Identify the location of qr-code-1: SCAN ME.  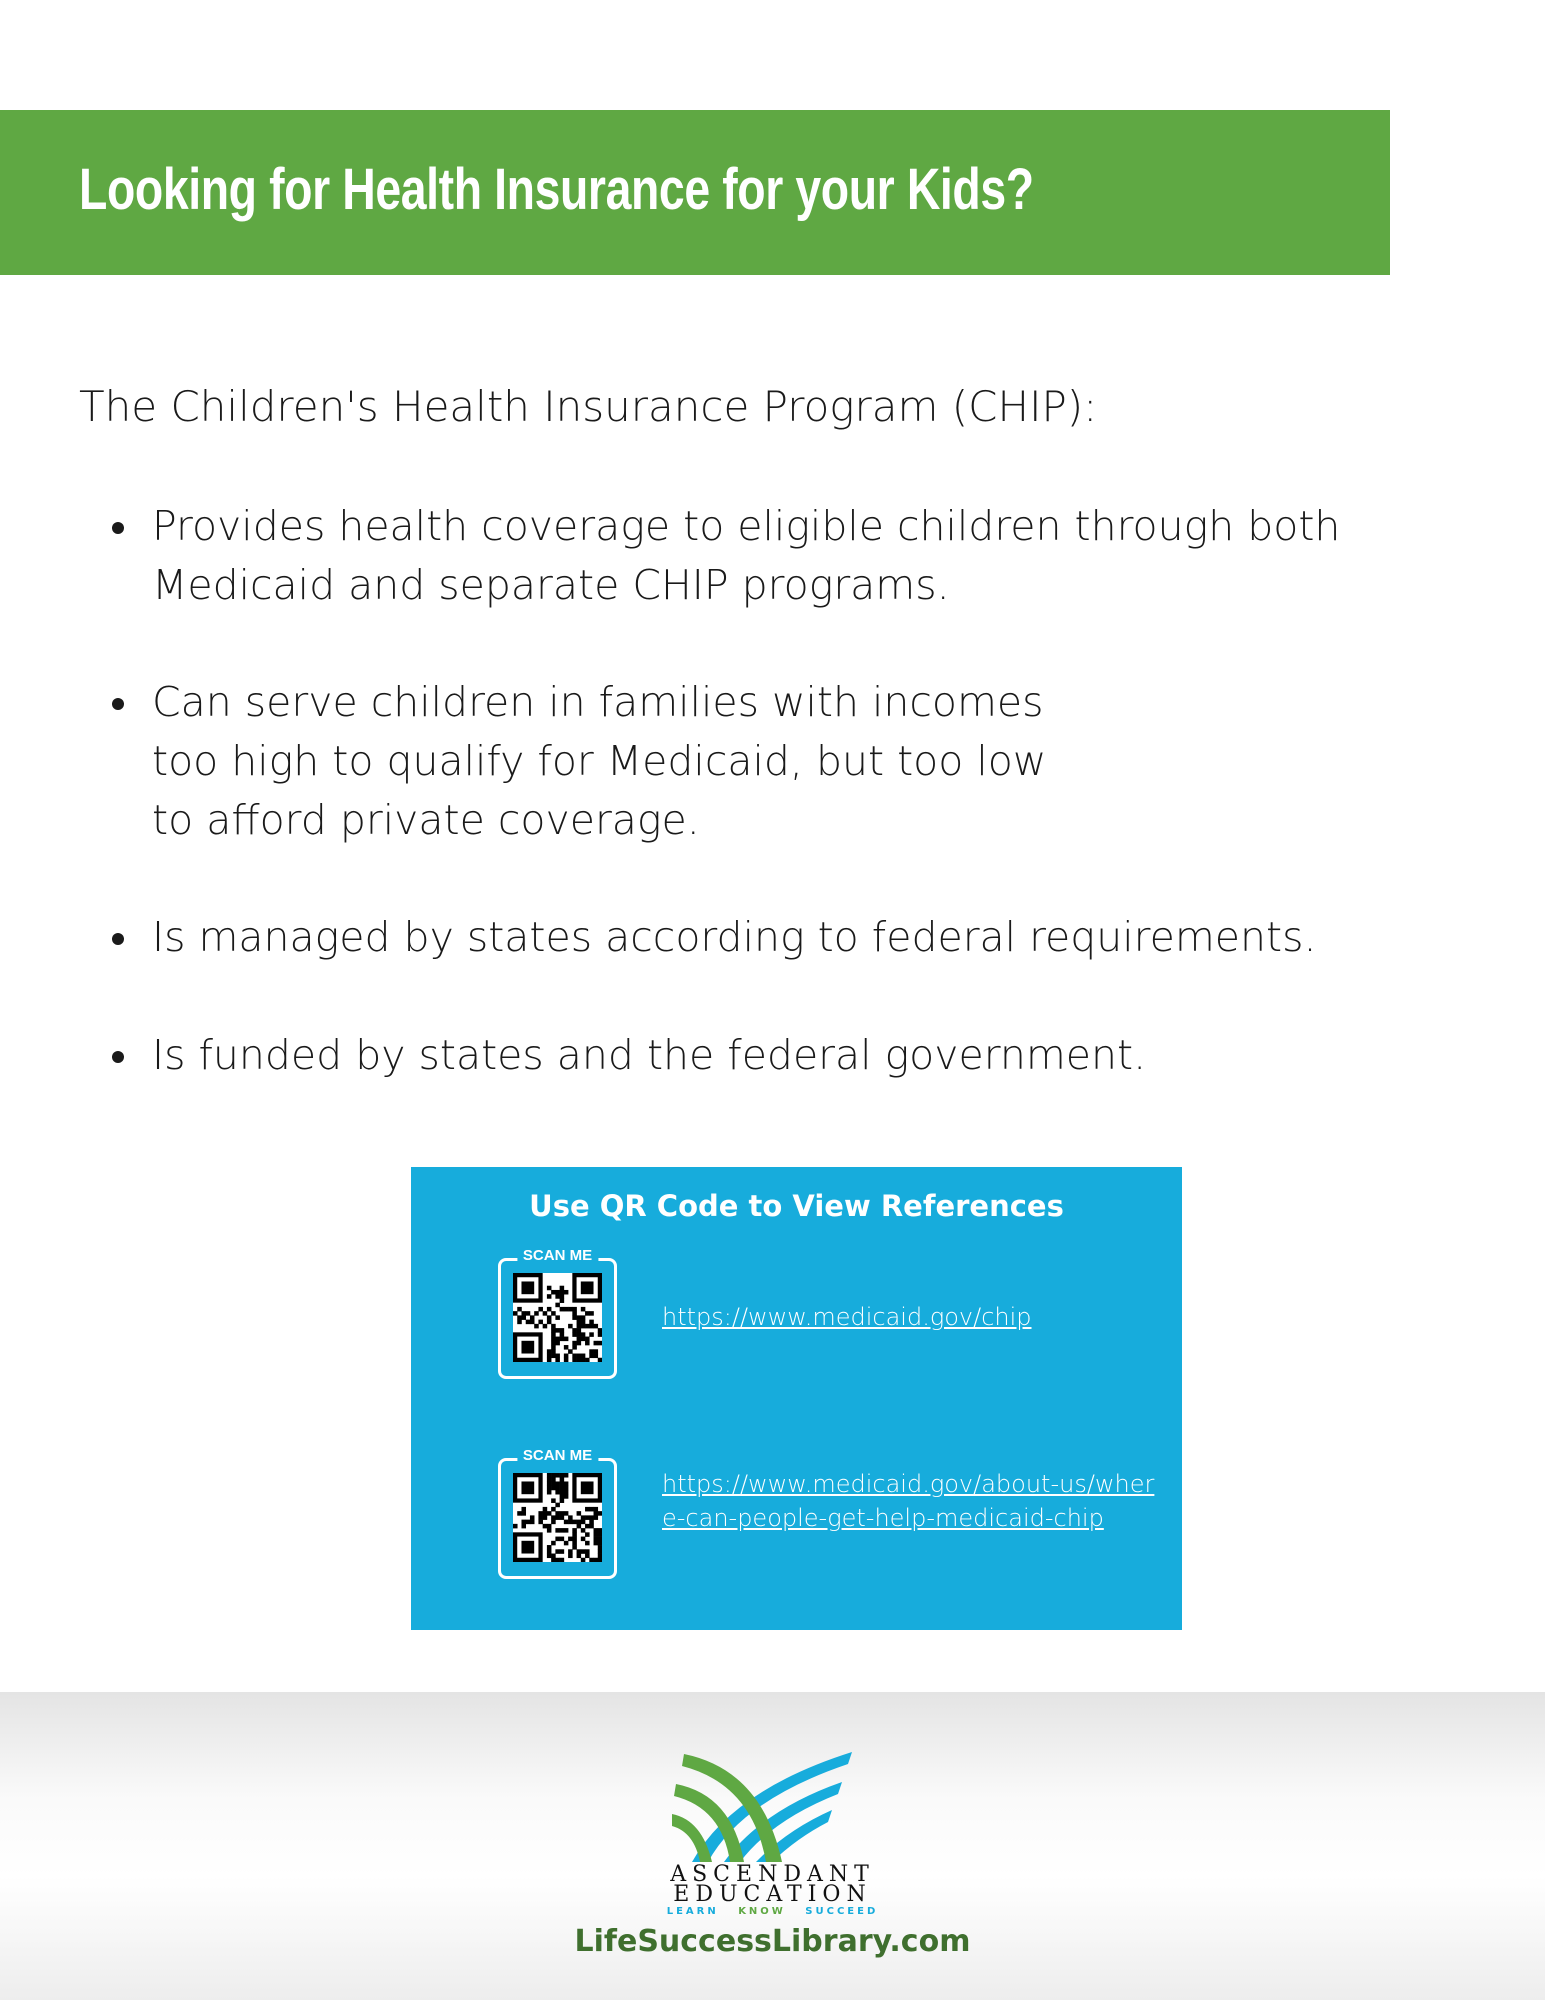
(557, 1313).